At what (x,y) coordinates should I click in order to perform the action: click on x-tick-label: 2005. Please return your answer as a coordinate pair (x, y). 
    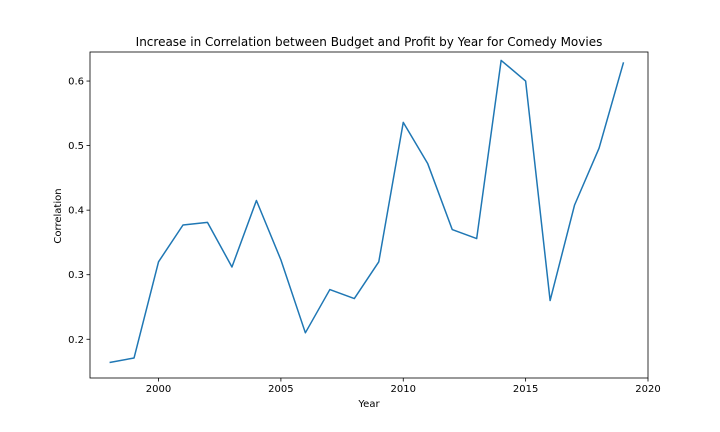
    Looking at the image, I should click on (280, 389).